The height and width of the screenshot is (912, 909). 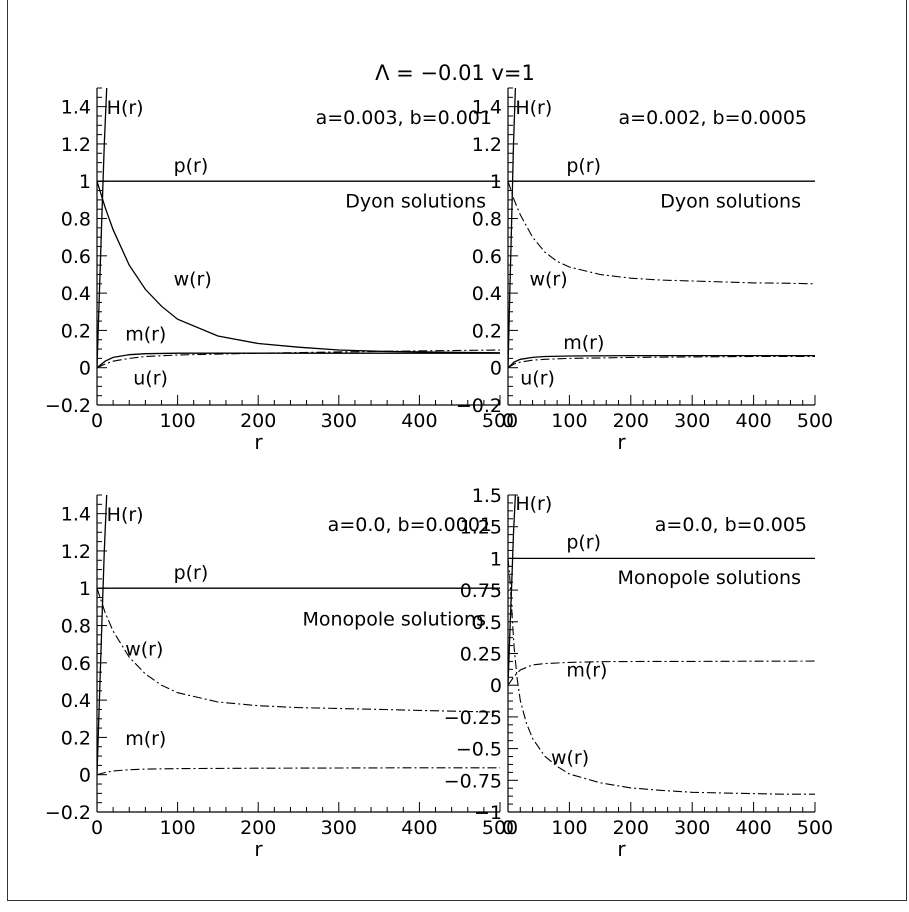 I want to click on top-left-x-tick-label: 300, so click(x=339, y=421).